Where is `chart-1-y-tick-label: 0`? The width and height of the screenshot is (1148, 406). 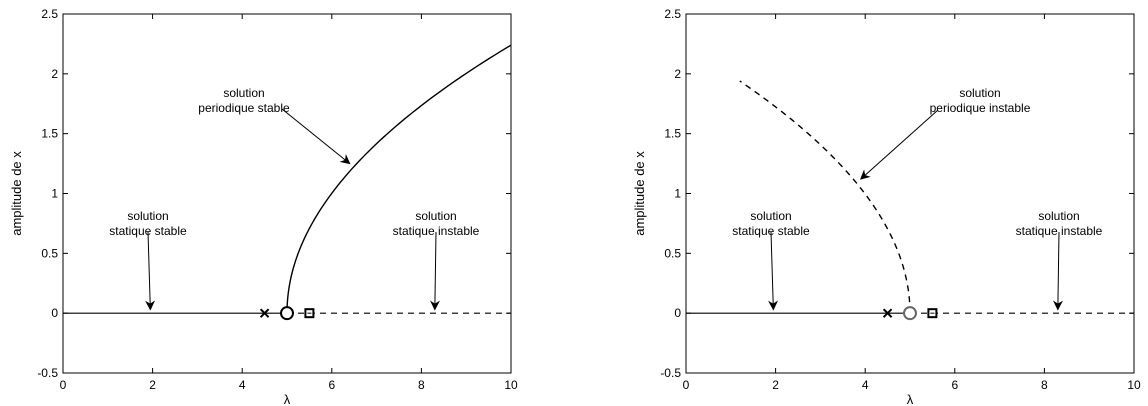
chart-1-y-tick-label: 0 is located at coordinates (677, 313).